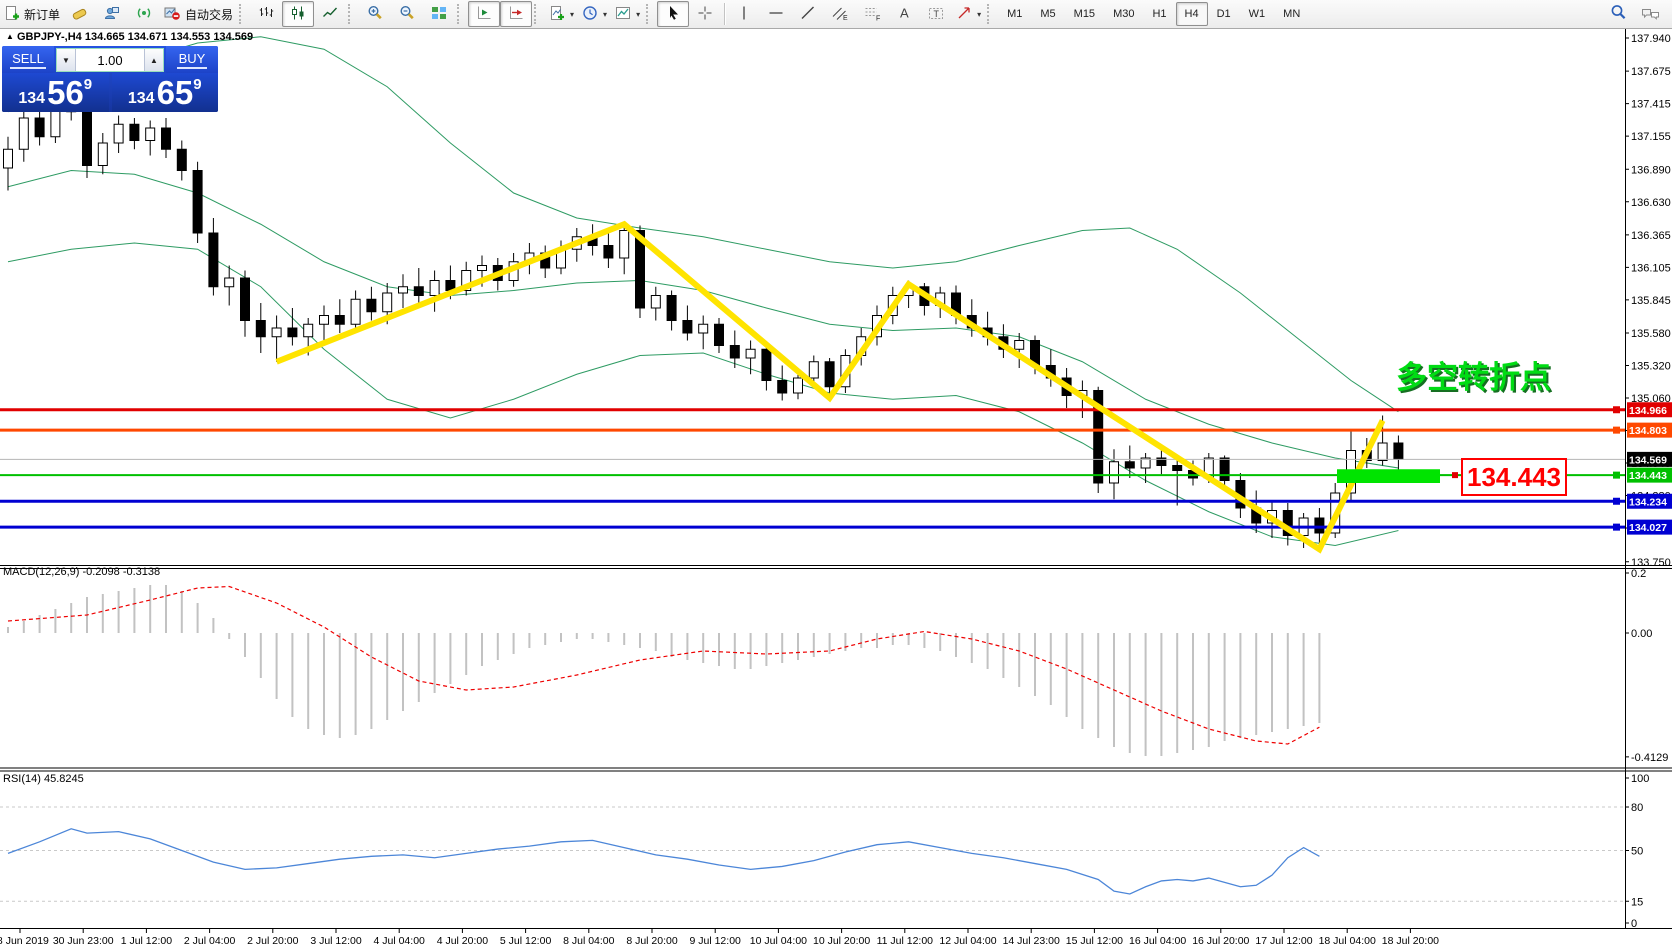  Describe the element at coordinates (172, 14) in the screenshot. I see `auto-trading-icon` at that location.